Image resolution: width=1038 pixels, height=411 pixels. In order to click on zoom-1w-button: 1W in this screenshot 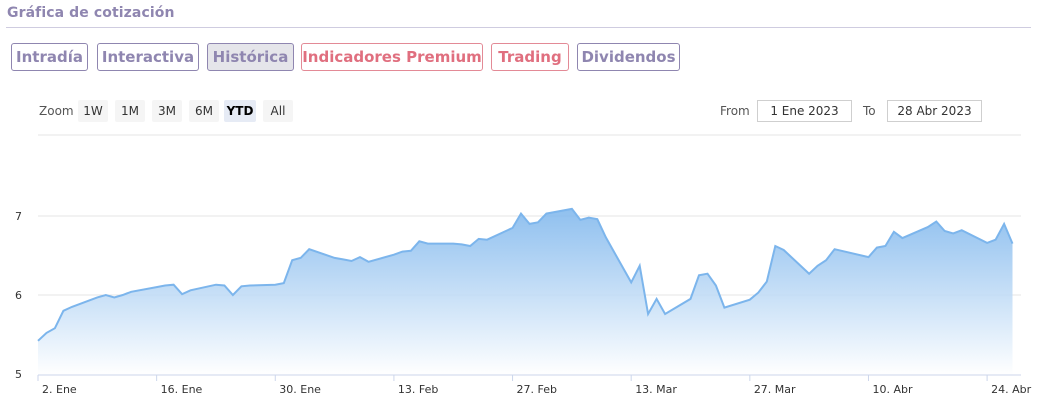, I will do `click(93, 111)`.